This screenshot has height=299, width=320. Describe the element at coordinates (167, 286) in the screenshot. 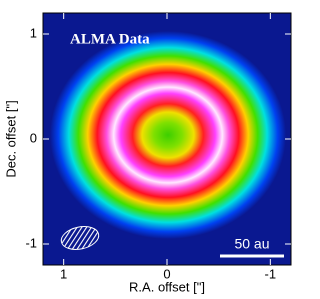

I see `x-axis-label: R.A. offset ["]` at that location.